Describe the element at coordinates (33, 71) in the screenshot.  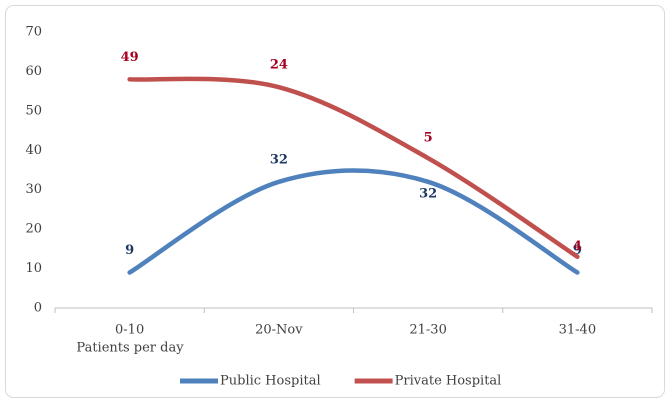
I see `y-tick-label: 60` at that location.